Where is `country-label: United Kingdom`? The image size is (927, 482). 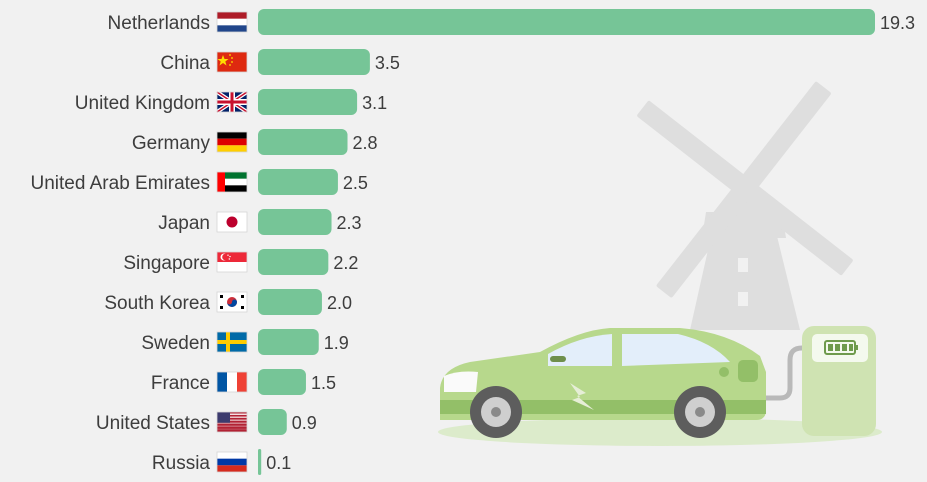 country-label: United Kingdom is located at coordinates (142, 103).